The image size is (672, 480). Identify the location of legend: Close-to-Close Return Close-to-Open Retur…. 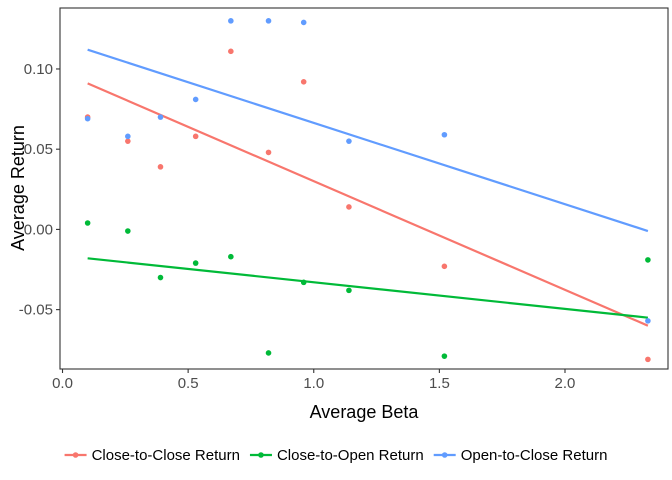
(336, 455).